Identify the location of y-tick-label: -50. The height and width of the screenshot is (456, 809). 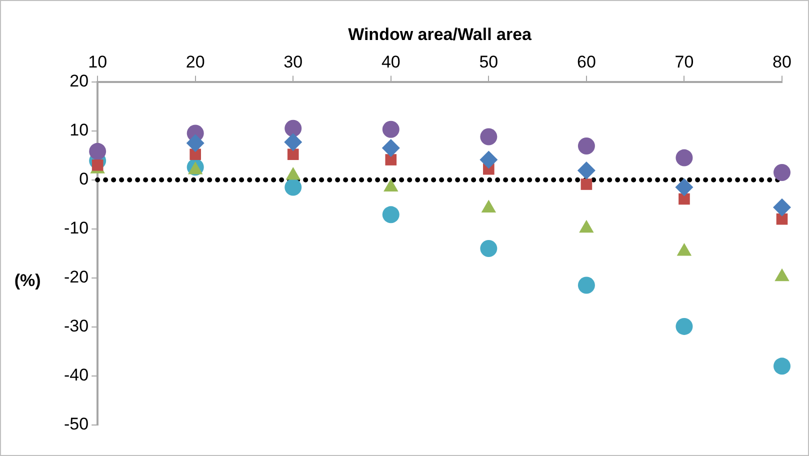
(76, 424).